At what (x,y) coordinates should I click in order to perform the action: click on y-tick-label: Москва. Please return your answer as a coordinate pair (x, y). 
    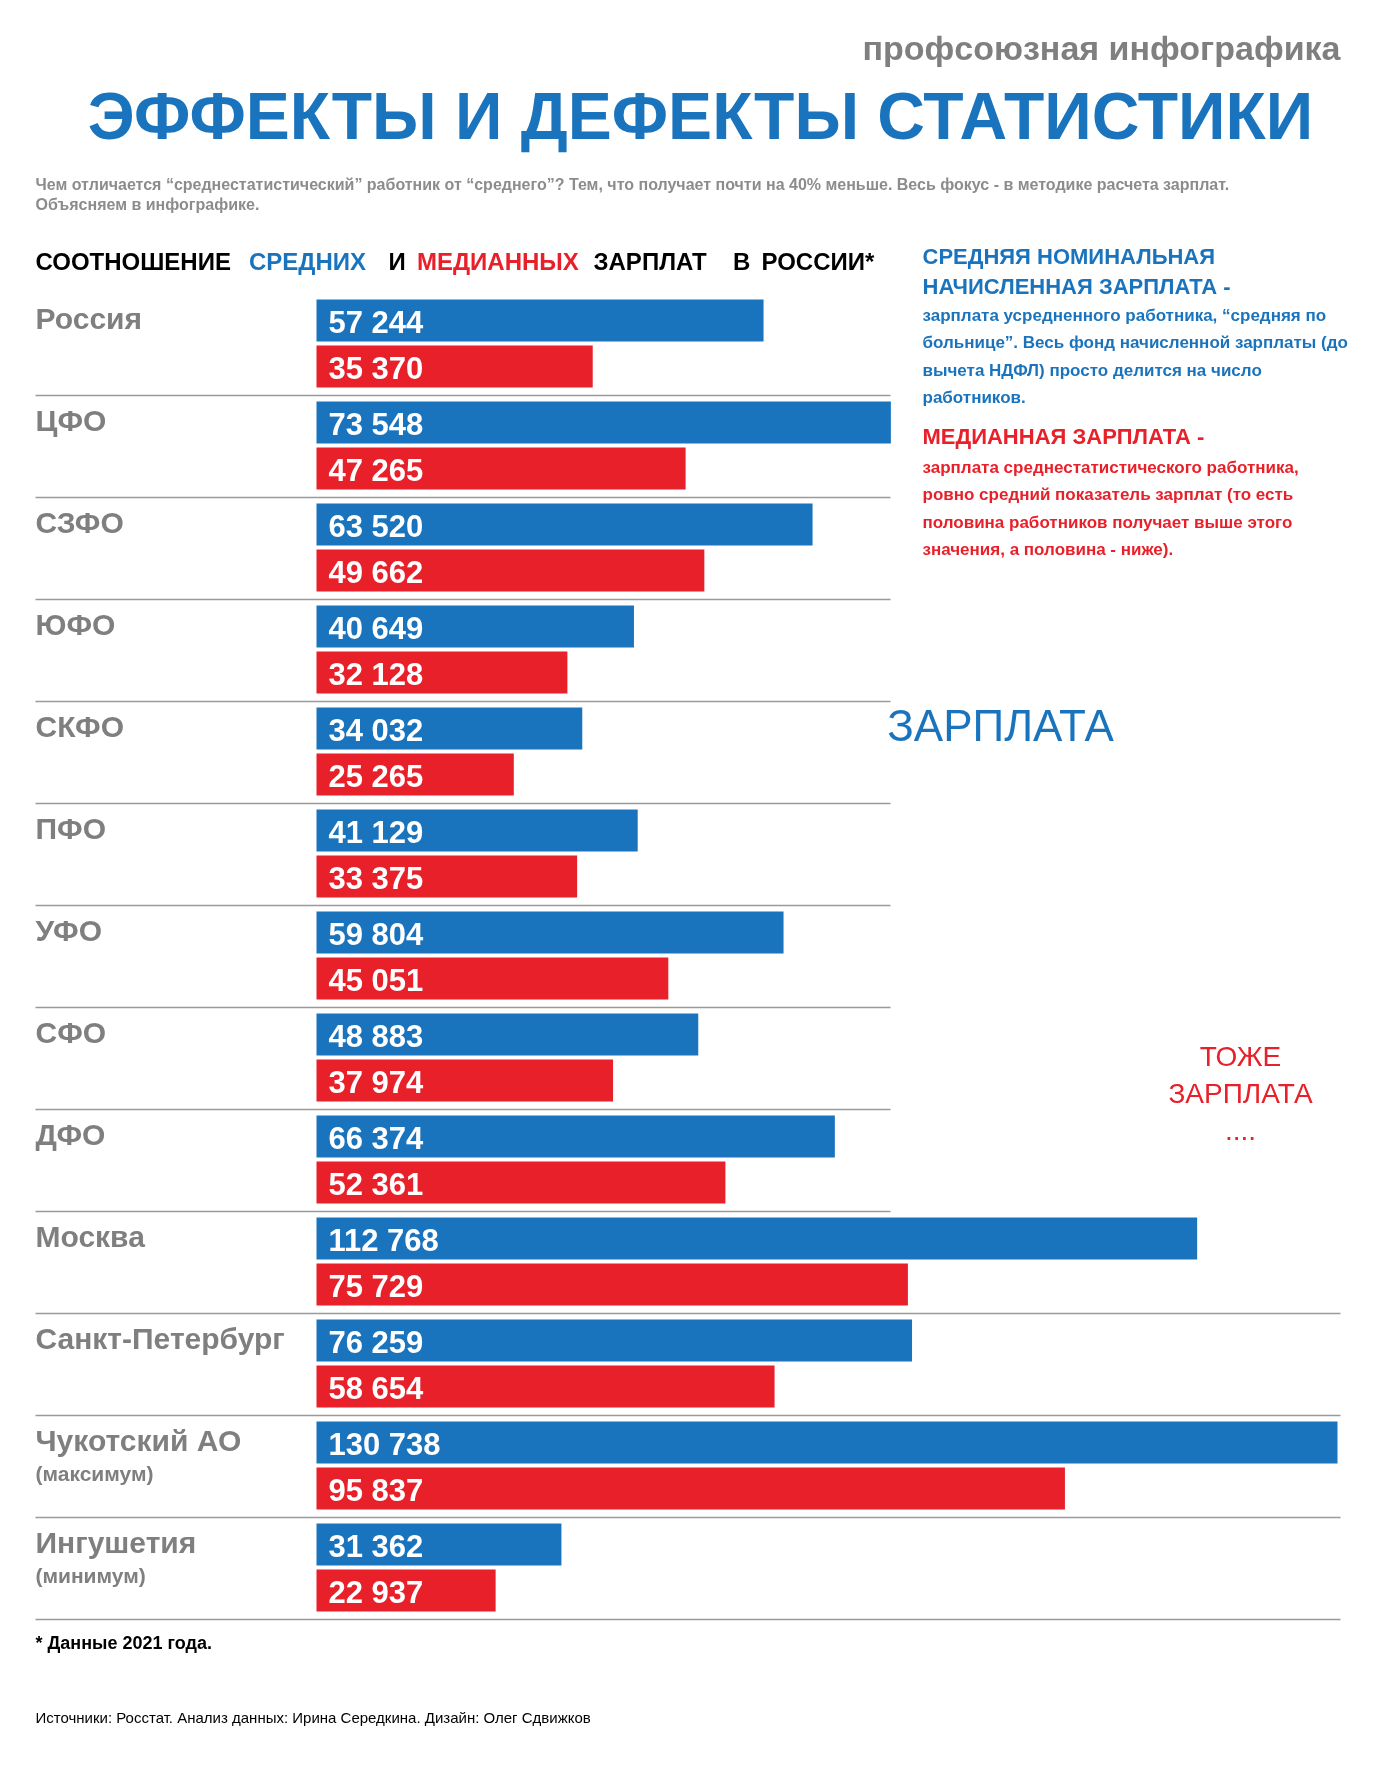
    Looking at the image, I should click on (90, 1236).